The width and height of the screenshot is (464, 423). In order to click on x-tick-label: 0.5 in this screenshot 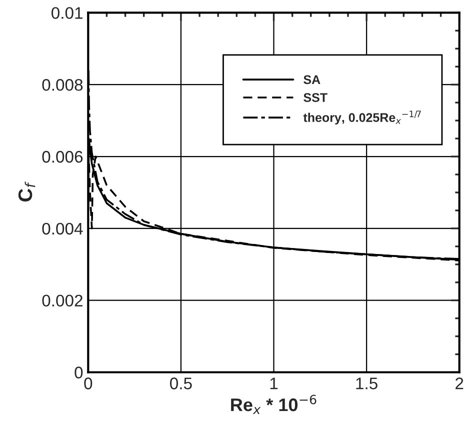, I will do `click(181, 384)`.